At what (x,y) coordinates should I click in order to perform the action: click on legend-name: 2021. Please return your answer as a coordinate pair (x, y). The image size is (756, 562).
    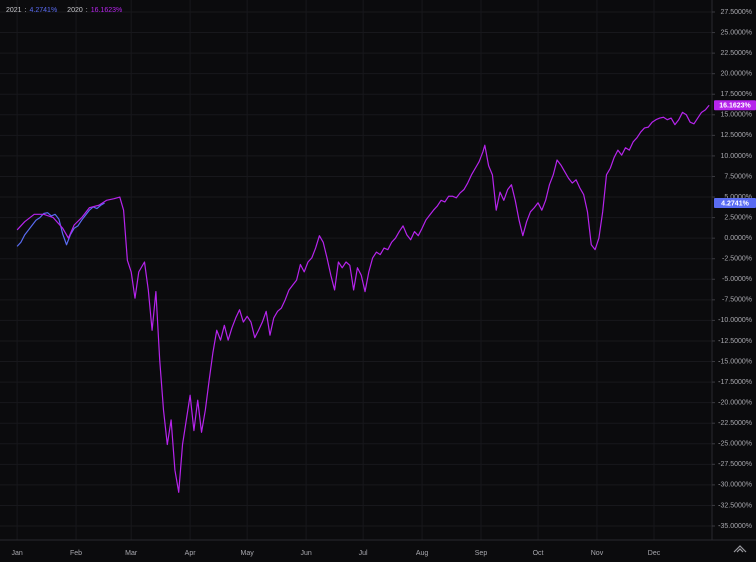
    Looking at the image, I should click on (14, 10).